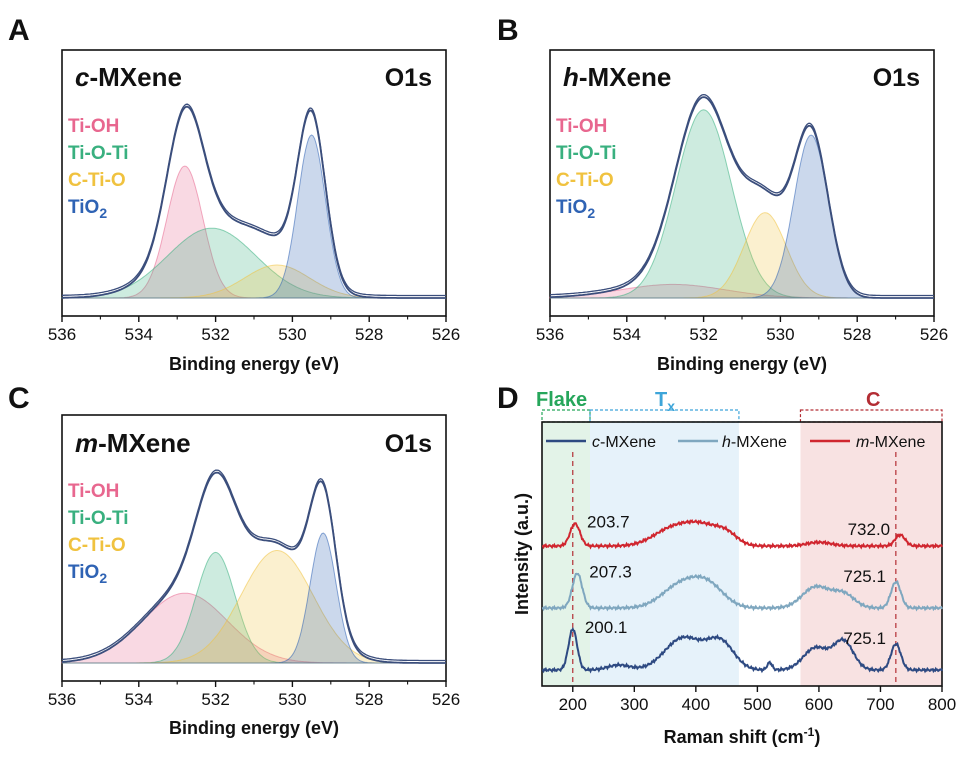 The width and height of the screenshot is (956, 757). What do you see at coordinates (634, 704) in the screenshot?
I see `x-tick-label: 300` at bounding box center [634, 704].